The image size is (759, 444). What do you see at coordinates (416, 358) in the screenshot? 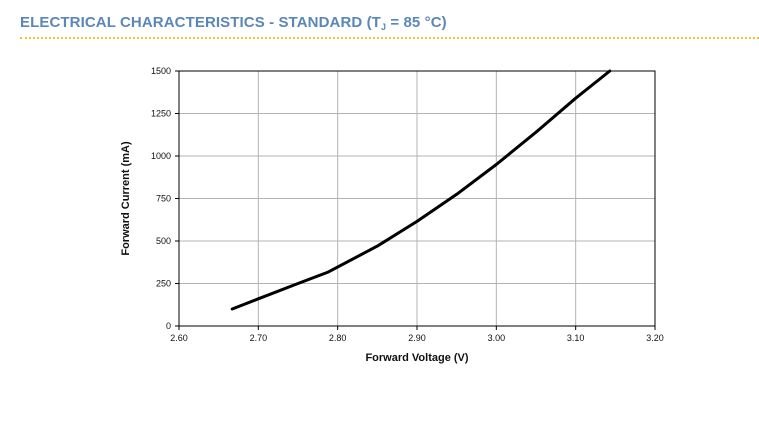
I see `x-axis-label: Forward Voltage (V)` at bounding box center [416, 358].